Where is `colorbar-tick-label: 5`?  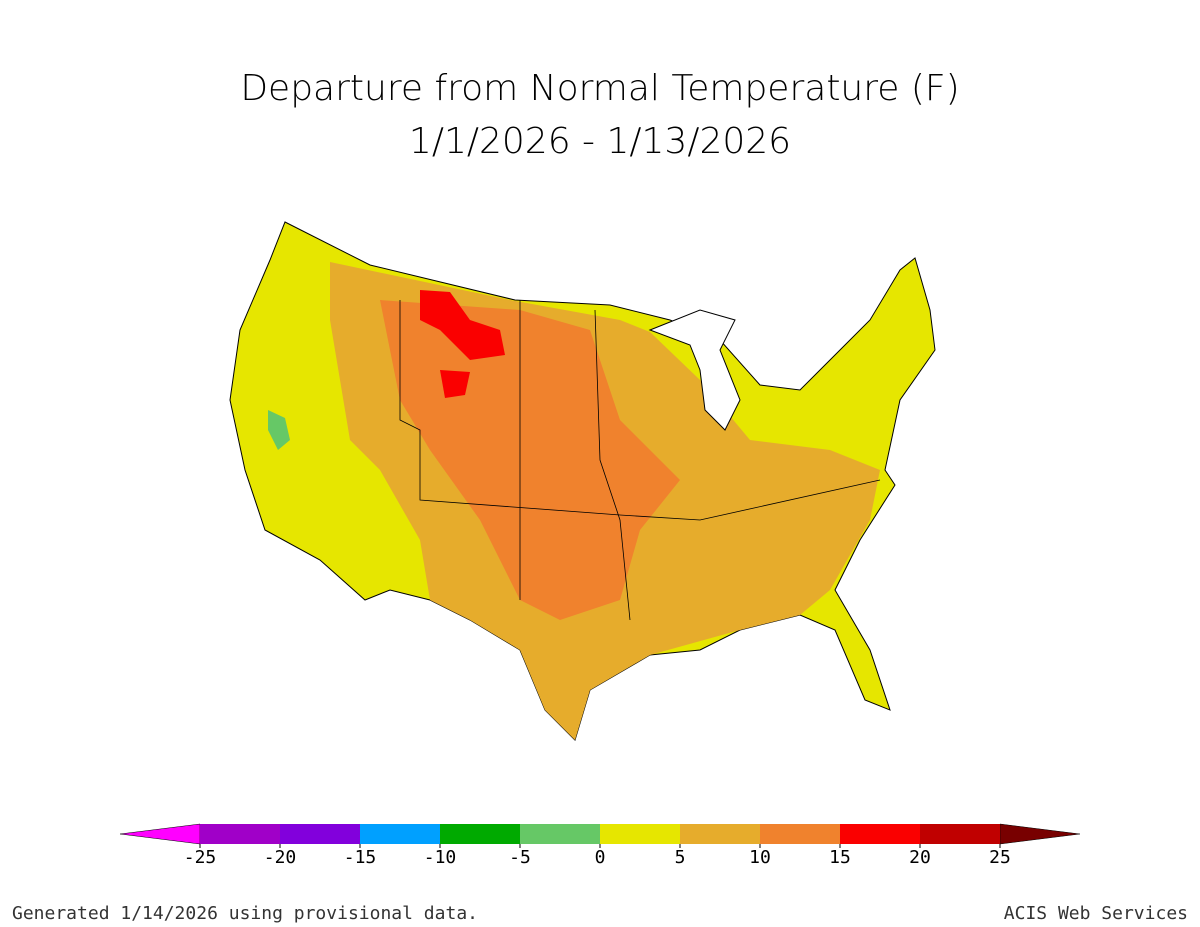 colorbar-tick-label: 5 is located at coordinates (680, 857).